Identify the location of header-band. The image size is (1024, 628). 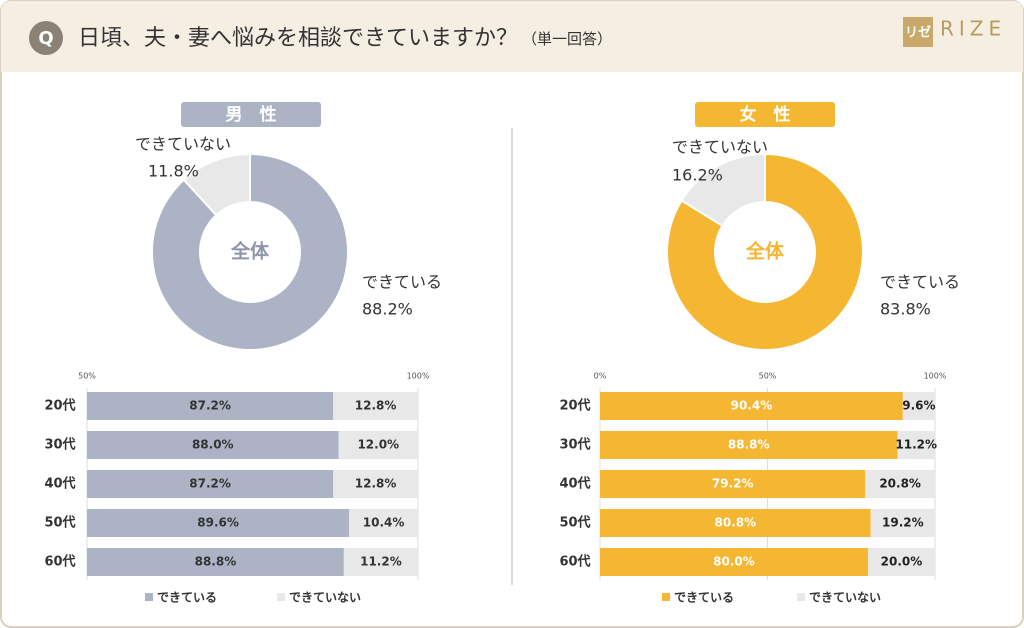
(512, 36).